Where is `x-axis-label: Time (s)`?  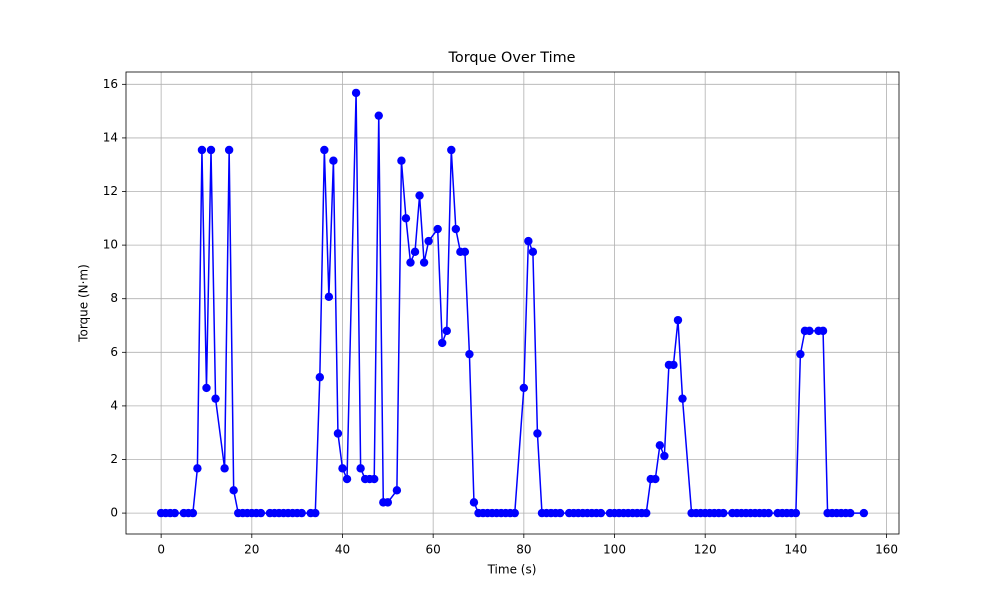 x-axis-label: Time (s) is located at coordinates (512, 570).